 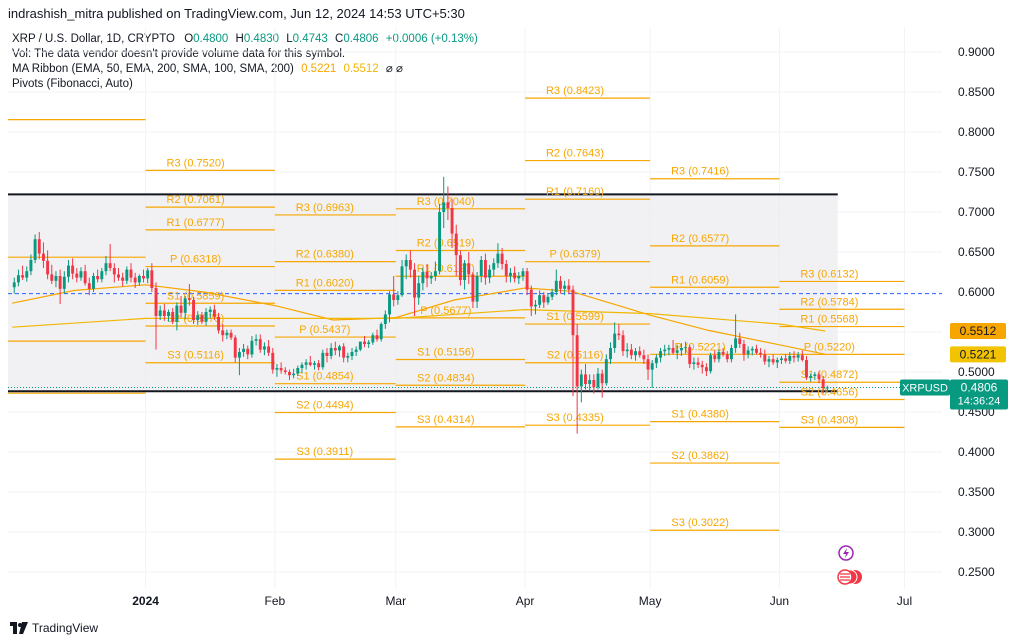 What do you see at coordinates (925, 387) in the screenshot?
I see `symbol-price-tag` at bounding box center [925, 387].